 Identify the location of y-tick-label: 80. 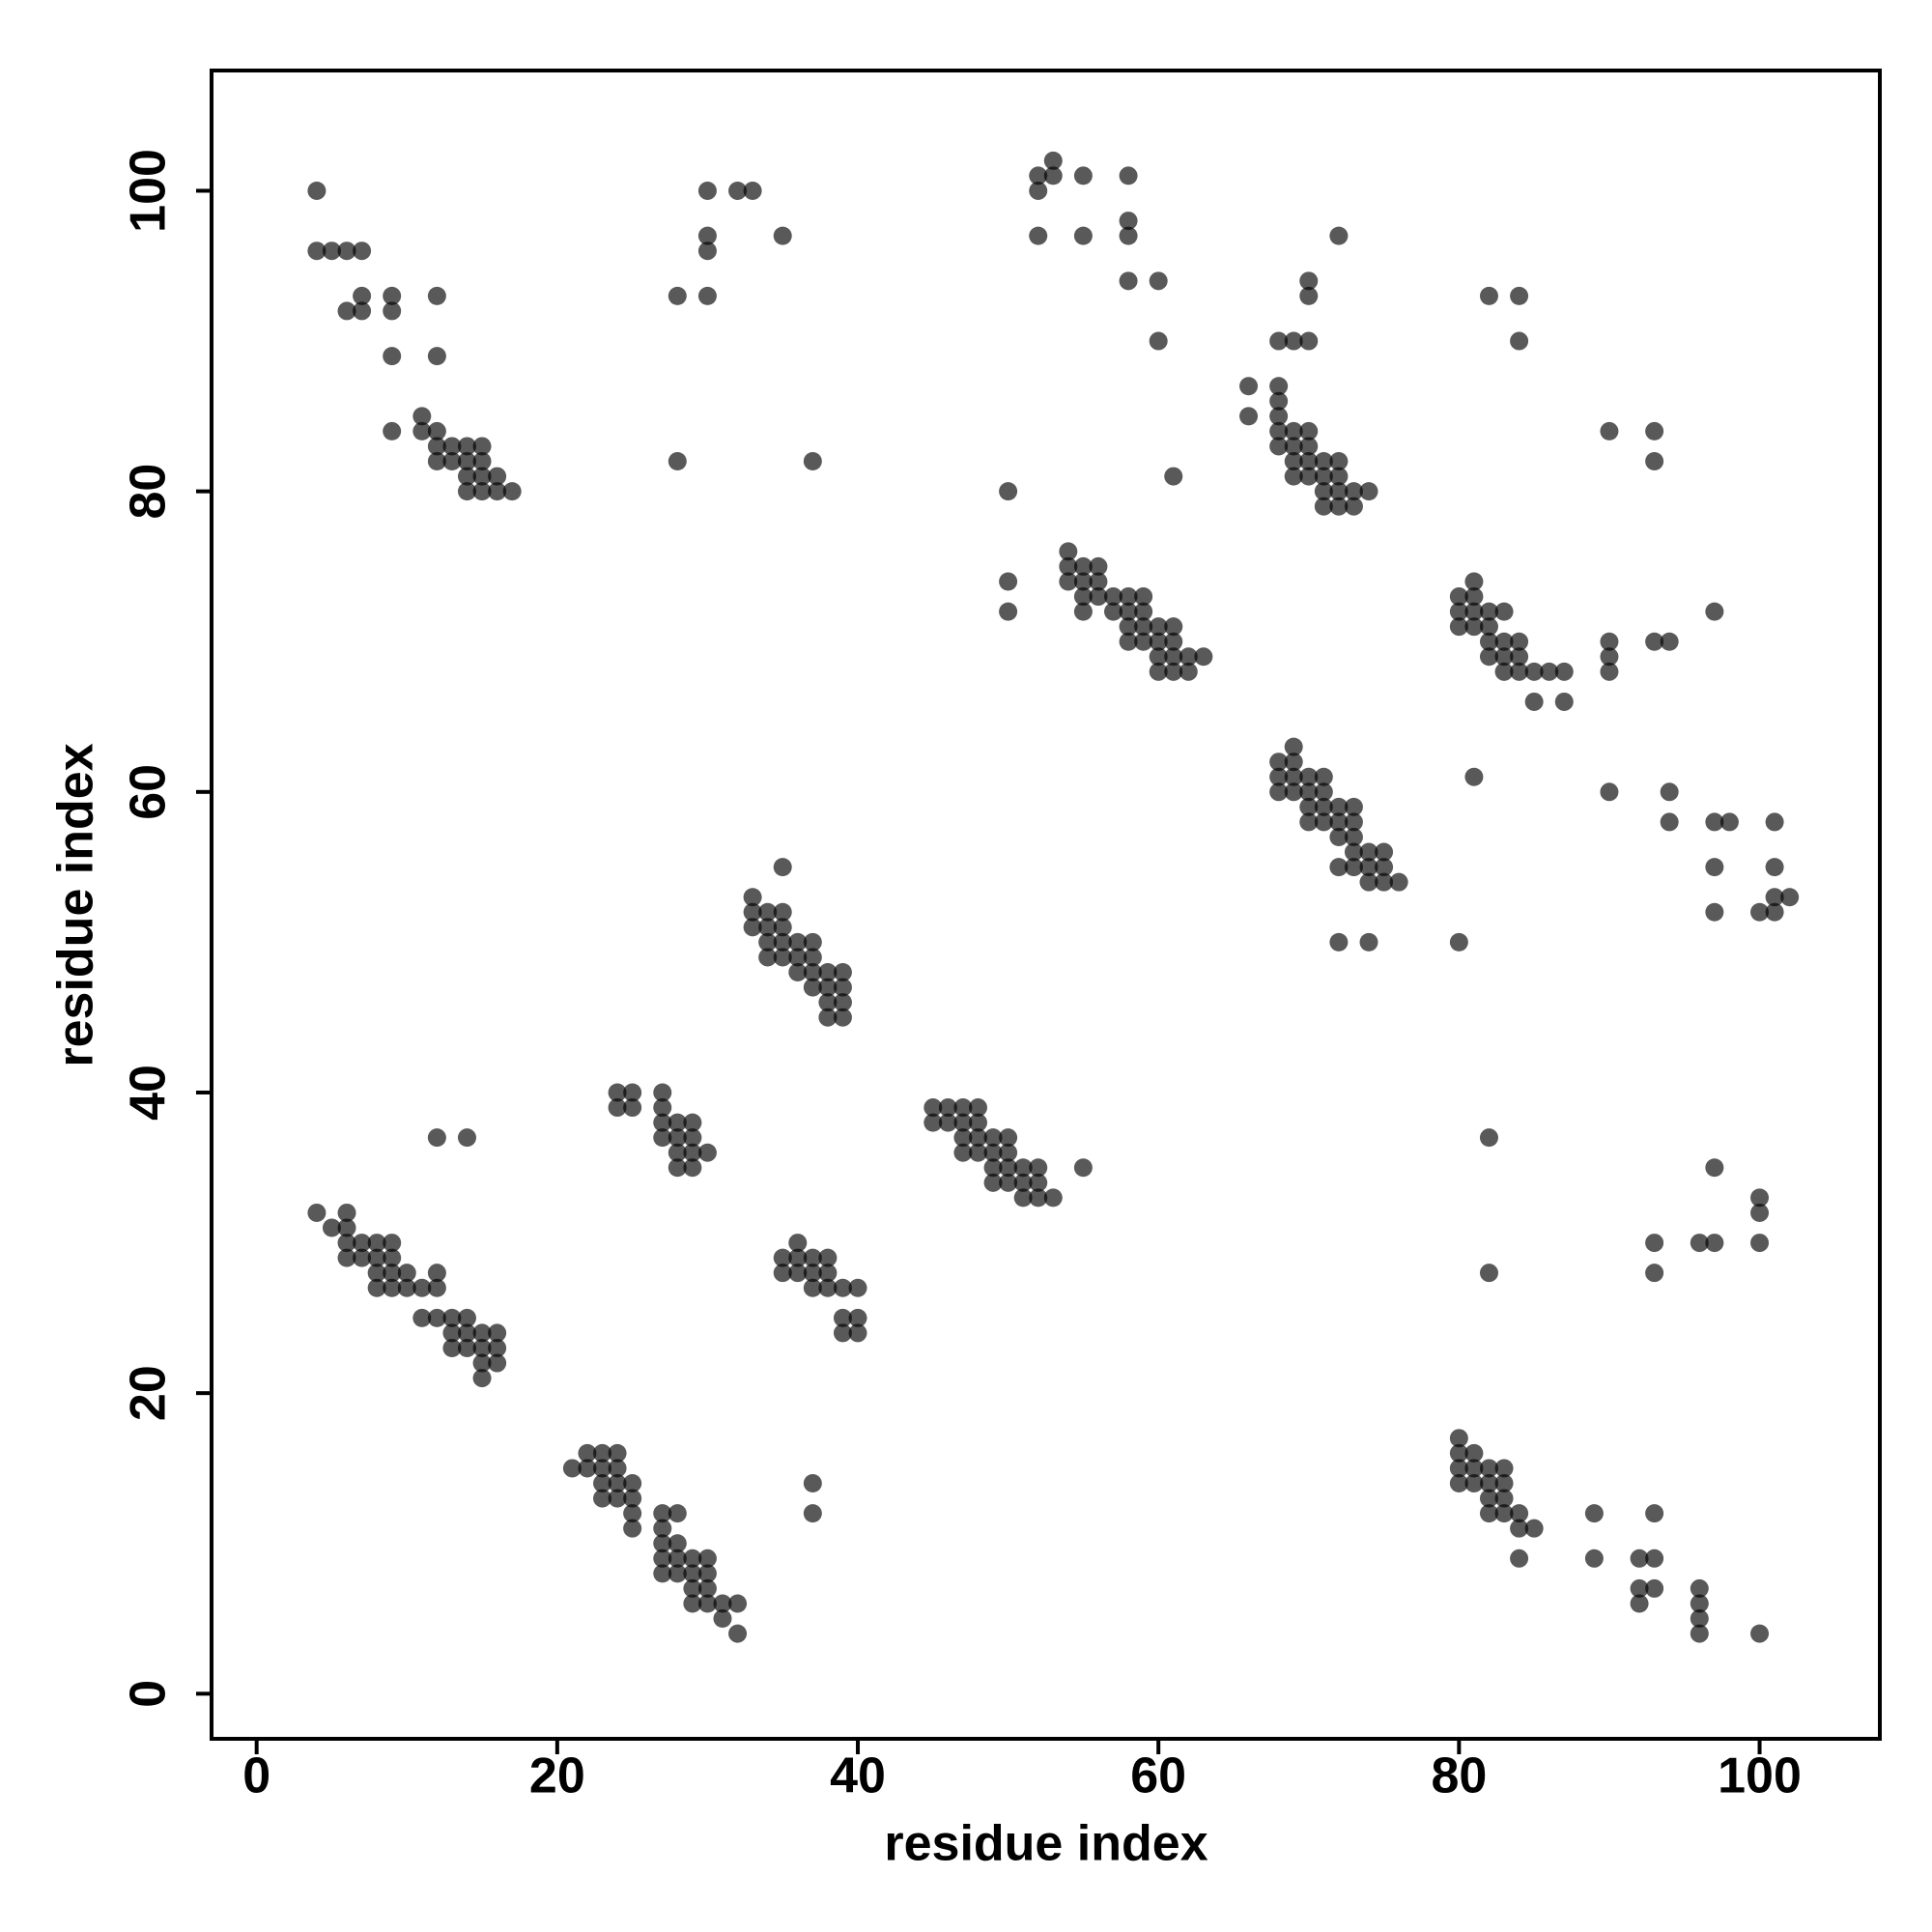
(149, 492).